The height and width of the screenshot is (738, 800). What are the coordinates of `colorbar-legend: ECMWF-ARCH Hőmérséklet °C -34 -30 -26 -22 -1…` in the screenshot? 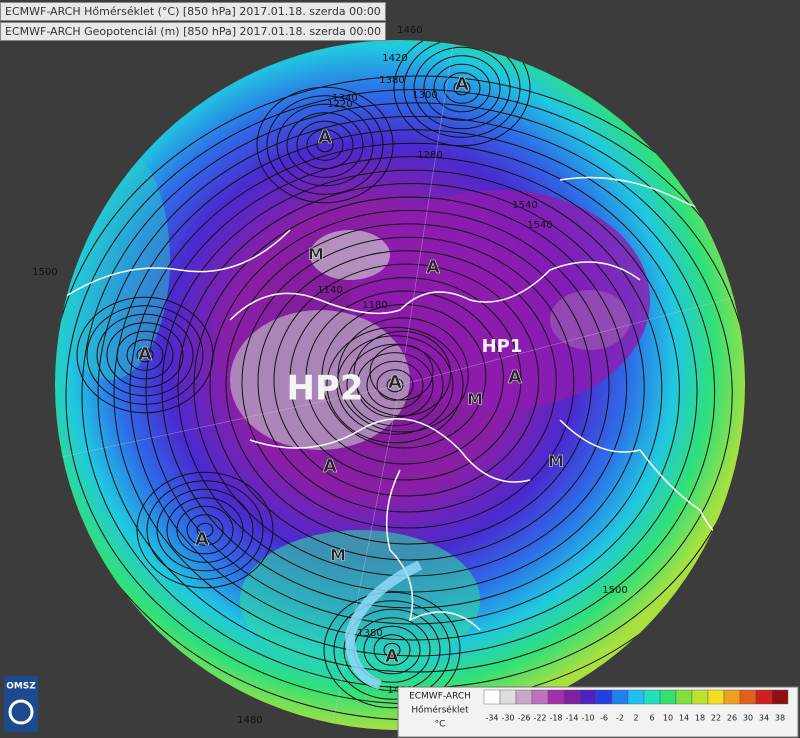 It's located at (598, 712).